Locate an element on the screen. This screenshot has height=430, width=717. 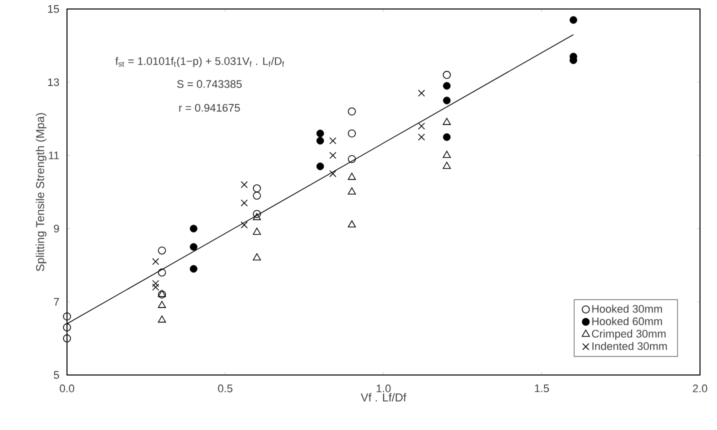
y-axis-title: Splitting Tensile Strength (Mpa) is located at coordinates (41, 192).